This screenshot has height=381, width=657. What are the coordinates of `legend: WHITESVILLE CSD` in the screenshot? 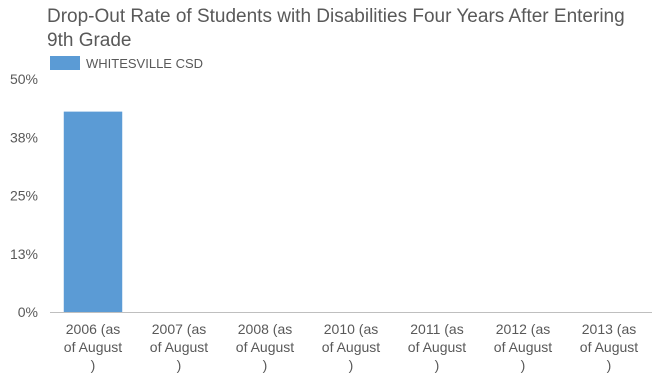 It's located at (126, 63).